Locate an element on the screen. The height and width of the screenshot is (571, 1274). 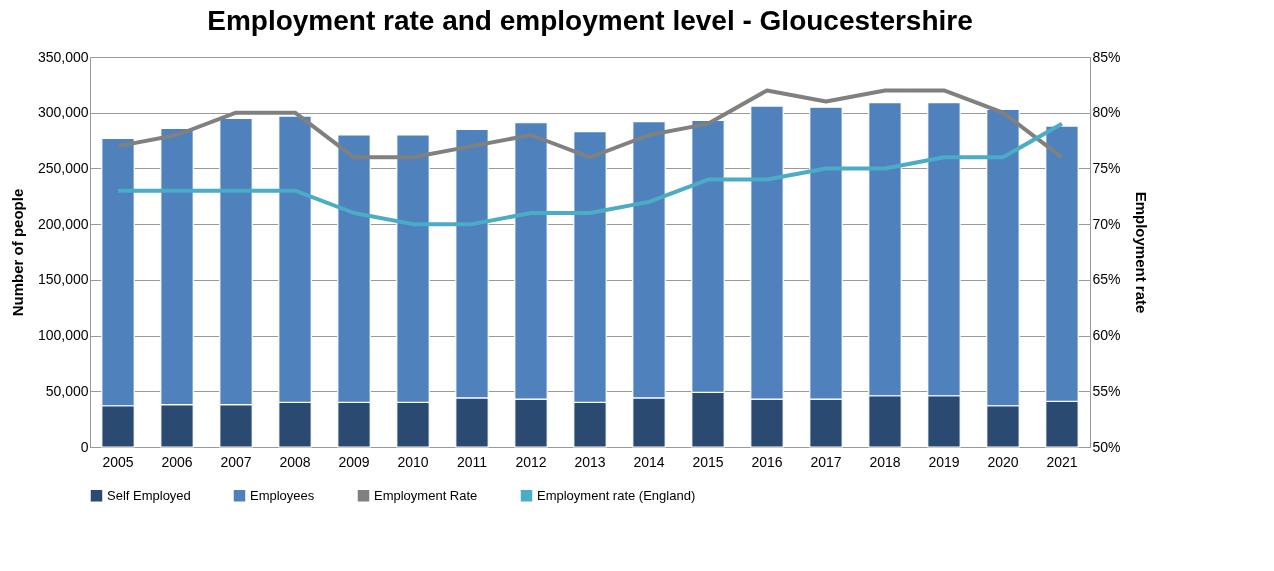
legend-label: Self Employed is located at coordinates (149, 495).